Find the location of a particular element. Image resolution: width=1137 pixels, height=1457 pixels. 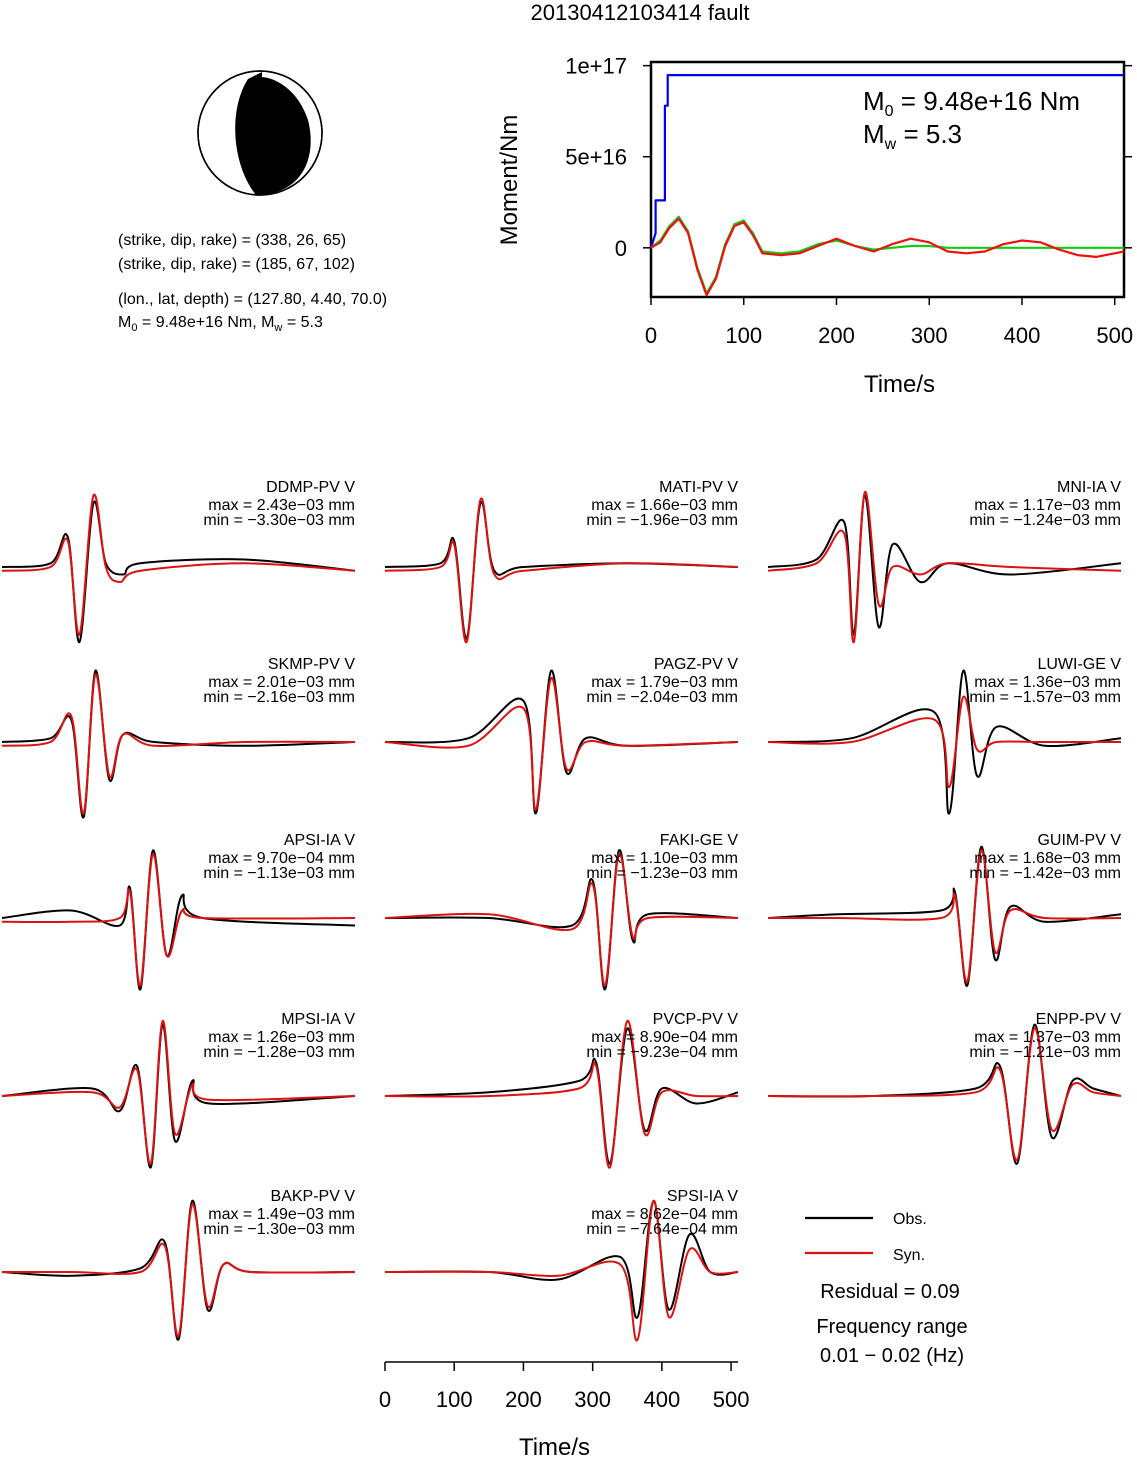

station-name: DDMP-PV V is located at coordinates (310, 487).